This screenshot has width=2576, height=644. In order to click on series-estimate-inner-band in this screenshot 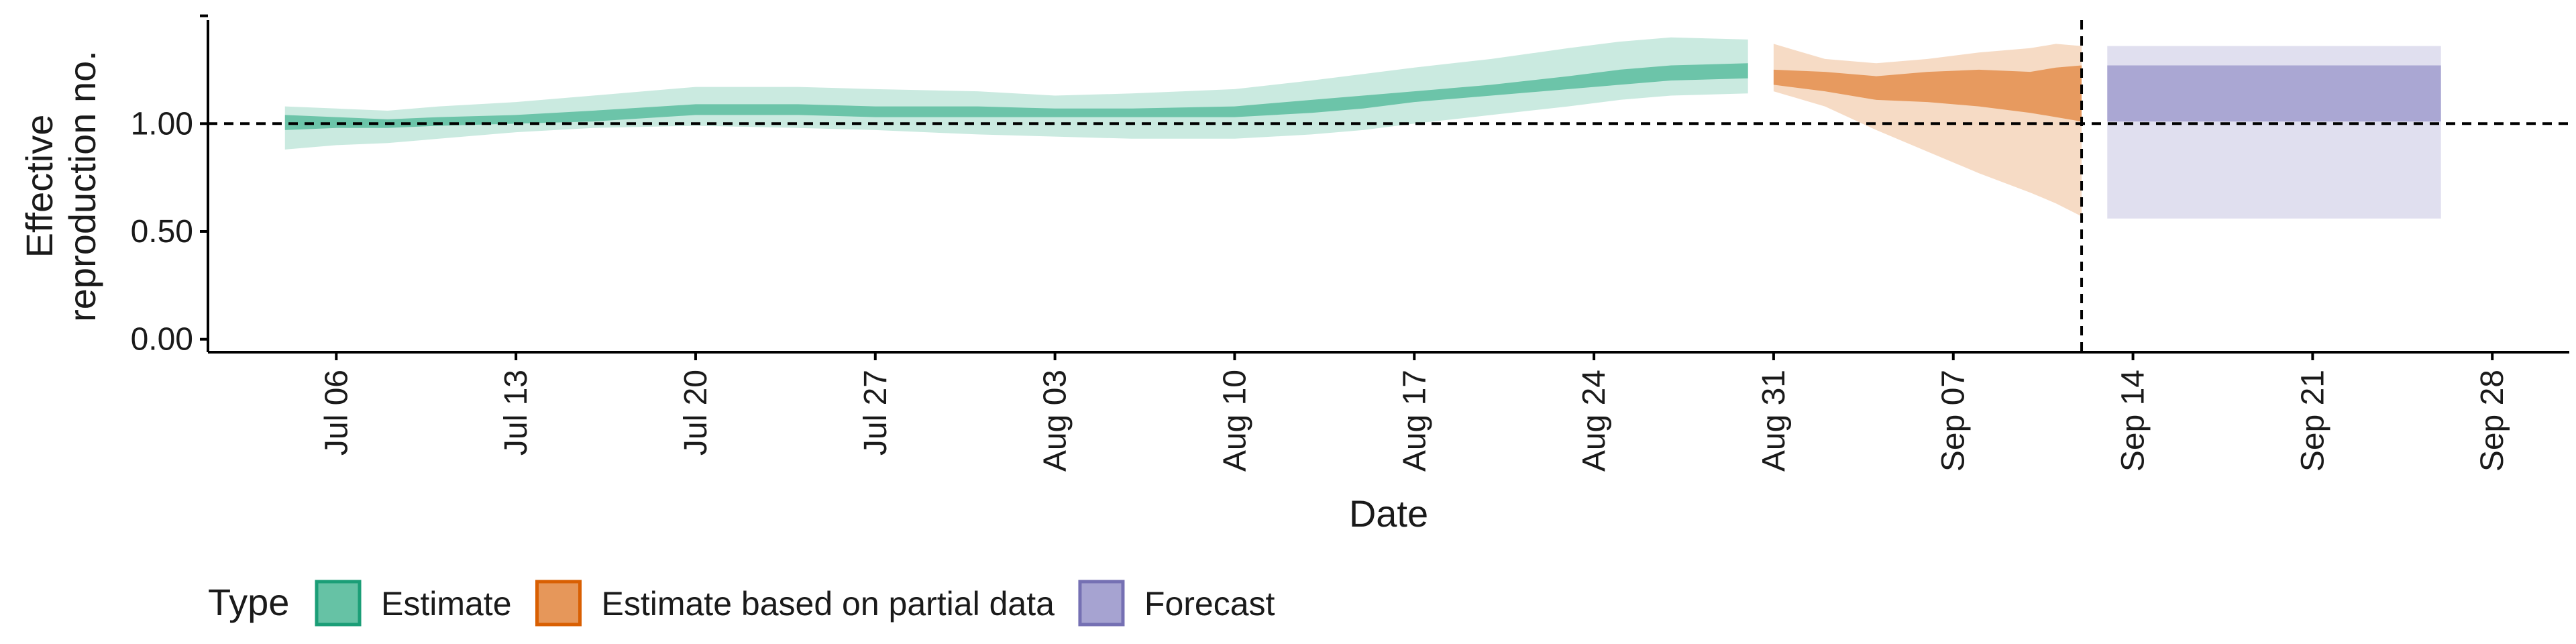, I will do `click(1016, 96)`.